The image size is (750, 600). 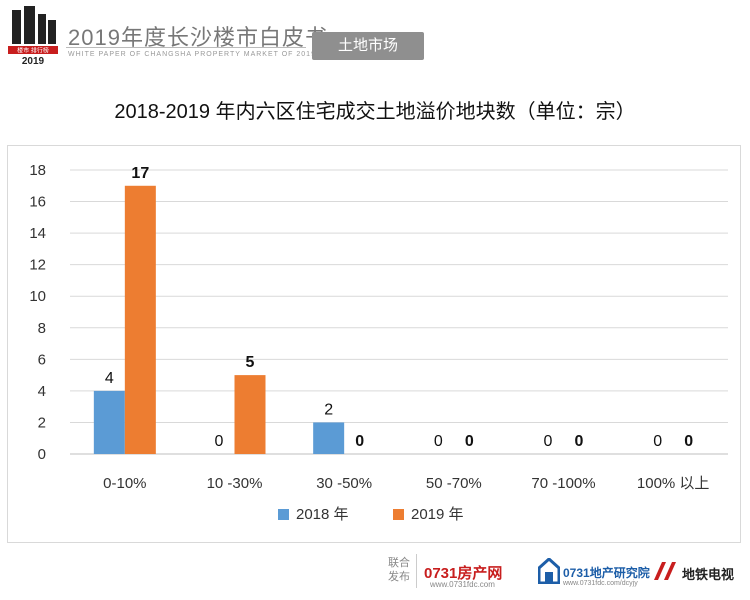 What do you see at coordinates (606, 573) in the screenshot?
I see `footer-brand-research: 0731地产研究院` at bounding box center [606, 573].